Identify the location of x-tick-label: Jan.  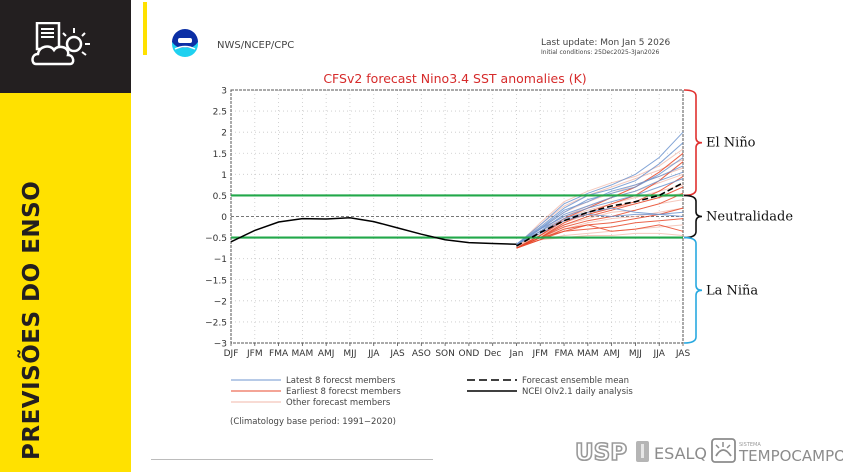
(516, 354).